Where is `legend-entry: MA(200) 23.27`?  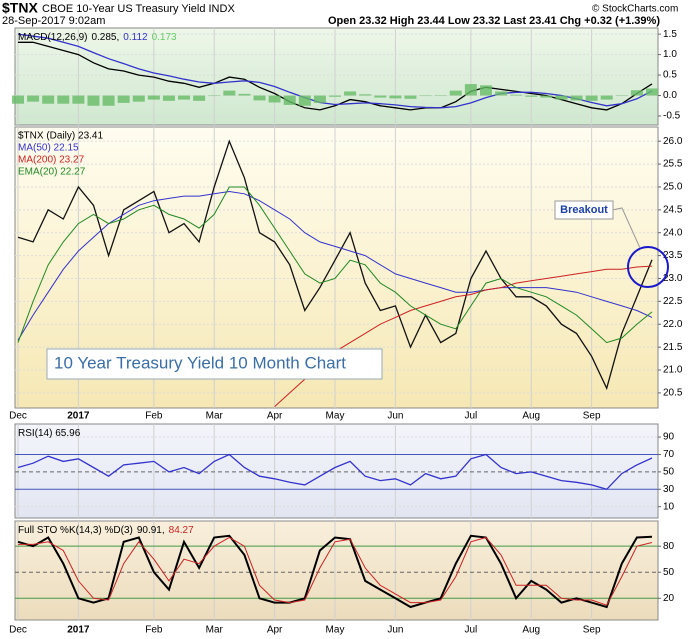
legend-entry: MA(200) 23.27 is located at coordinates (51, 160).